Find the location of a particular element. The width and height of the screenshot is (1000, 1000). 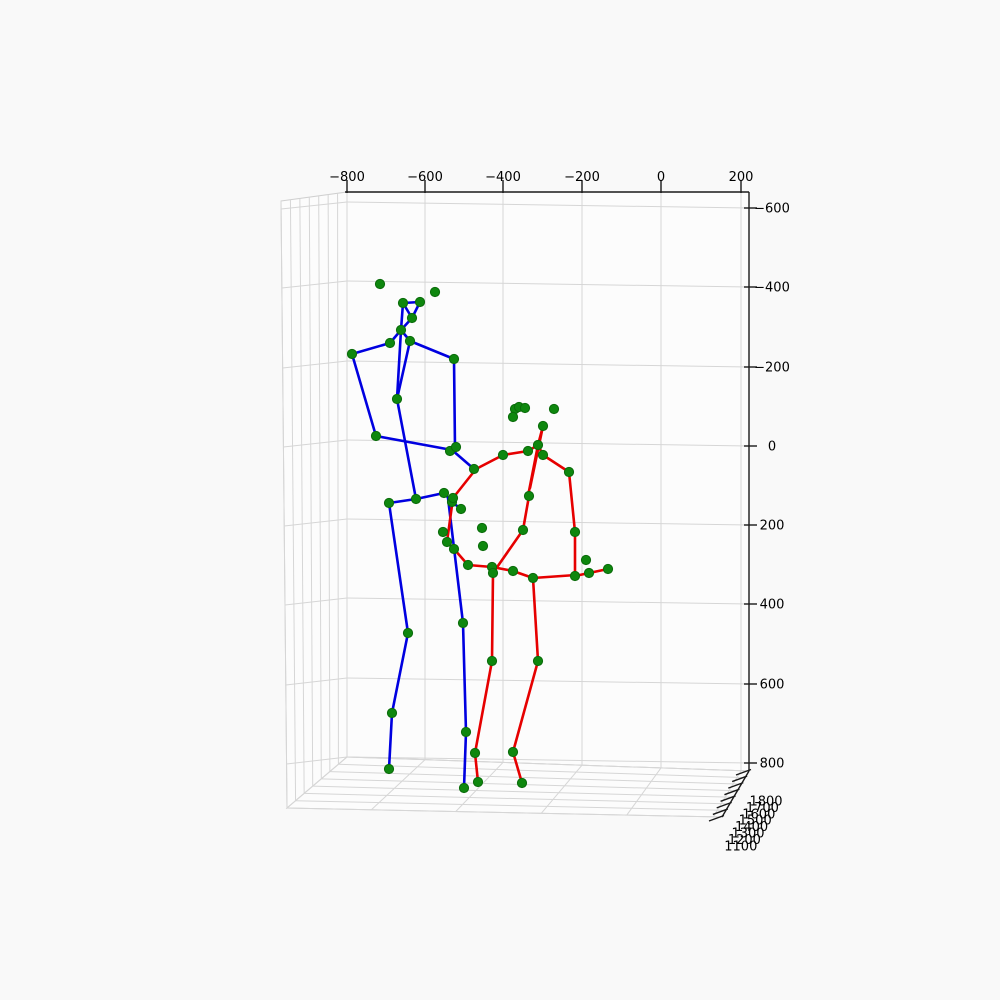

y-axis-tick-label: 1700 is located at coordinates (762, 808).